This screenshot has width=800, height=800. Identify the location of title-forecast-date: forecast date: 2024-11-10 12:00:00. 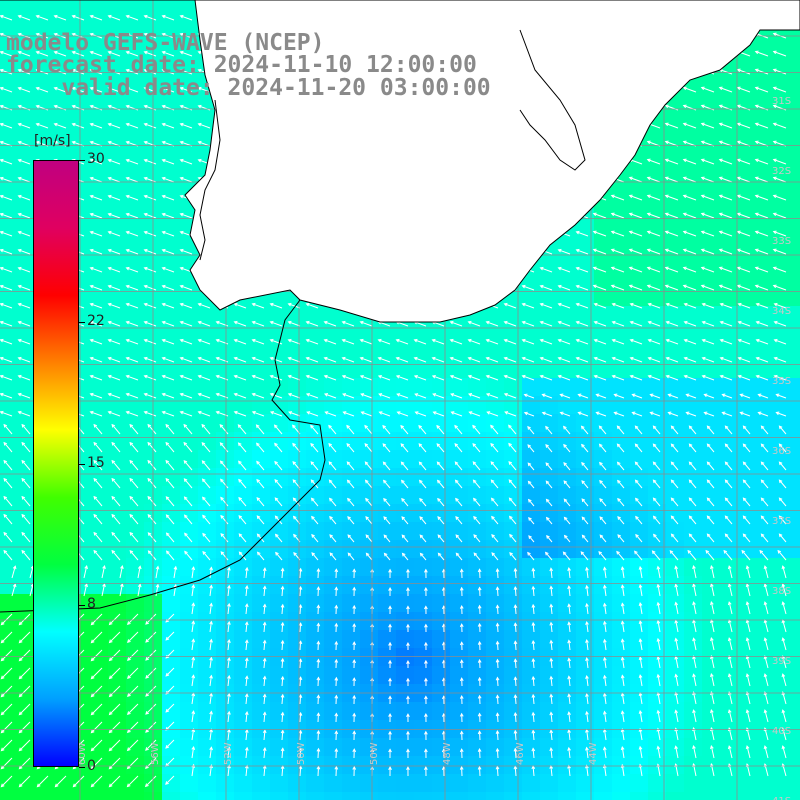
(241, 65).